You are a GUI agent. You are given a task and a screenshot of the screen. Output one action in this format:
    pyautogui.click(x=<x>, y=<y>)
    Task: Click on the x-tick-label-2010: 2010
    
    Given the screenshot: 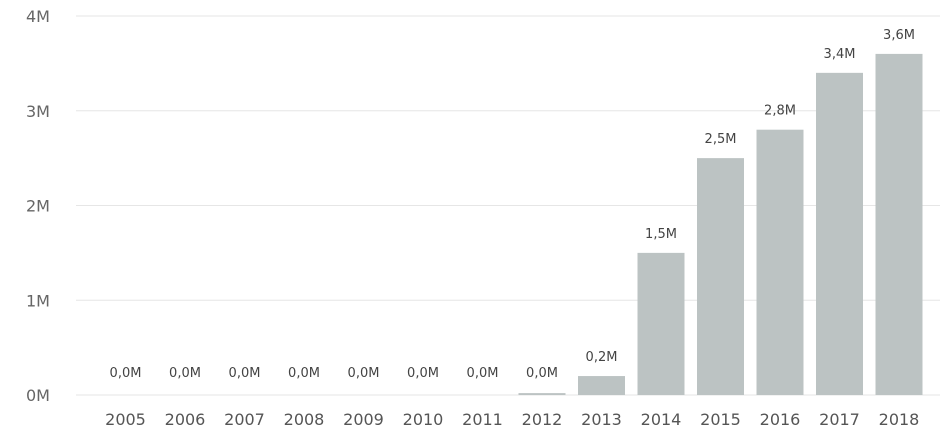 What is the action you would take?
    pyautogui.click(x=423, y=419)
    